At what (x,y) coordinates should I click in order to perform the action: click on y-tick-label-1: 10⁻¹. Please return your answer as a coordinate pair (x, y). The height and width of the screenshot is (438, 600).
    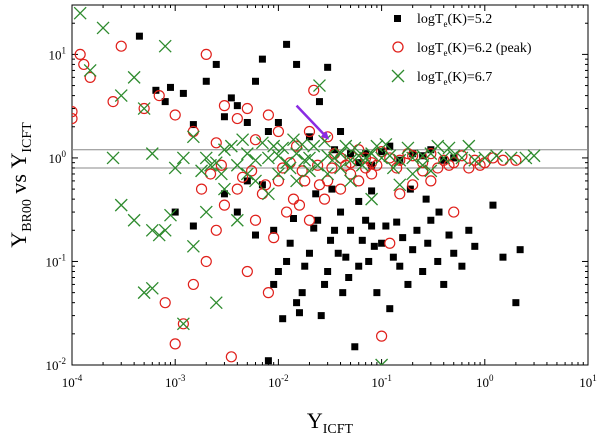
    Looking at the image, I should click on (56, 260).